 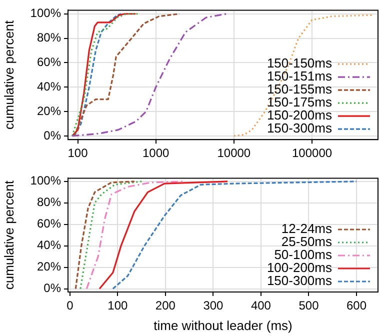 What do you see at coordinates (213, 305) in the screenshot?
I see `x-tick-label: 300` at bounding box center [213, 305].